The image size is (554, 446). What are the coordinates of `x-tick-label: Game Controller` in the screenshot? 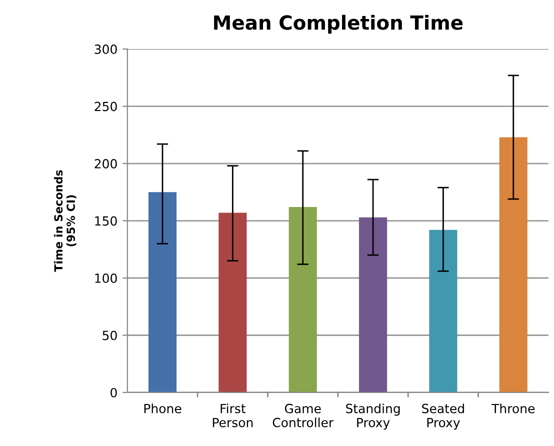 It's located at (303, 416).